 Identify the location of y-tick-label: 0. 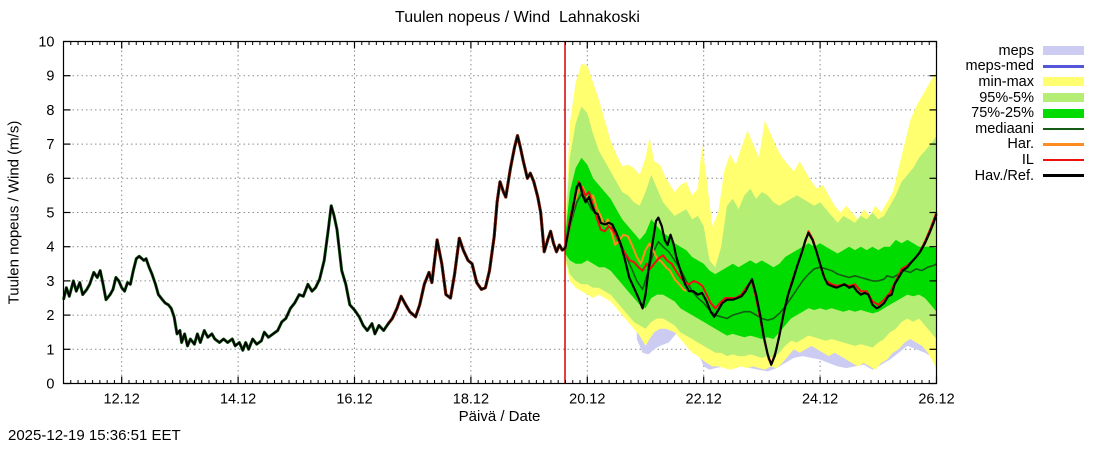
(50, 385).